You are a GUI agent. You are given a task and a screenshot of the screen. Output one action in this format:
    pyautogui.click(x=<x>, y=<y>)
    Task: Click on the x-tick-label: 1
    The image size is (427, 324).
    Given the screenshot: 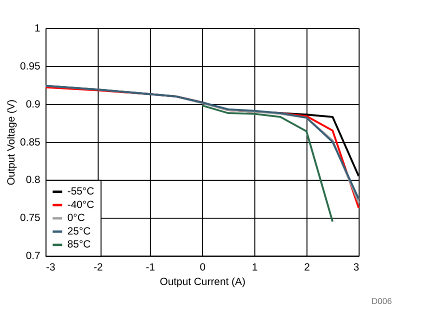 What is the action you would take?
    pyautogui.click(x=255, y=268)
    